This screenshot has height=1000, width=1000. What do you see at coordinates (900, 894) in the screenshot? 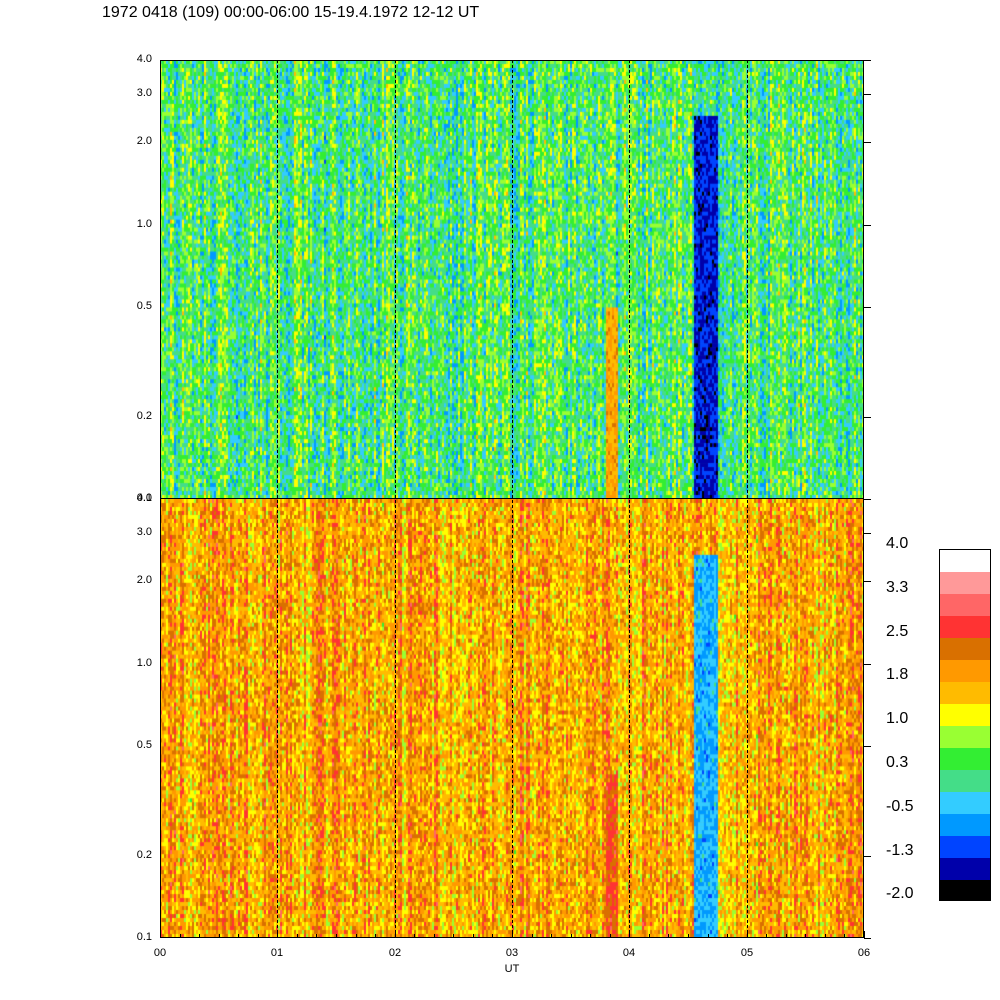
I see `colorbar-label: -2.0` at bounding box center [900, 894].